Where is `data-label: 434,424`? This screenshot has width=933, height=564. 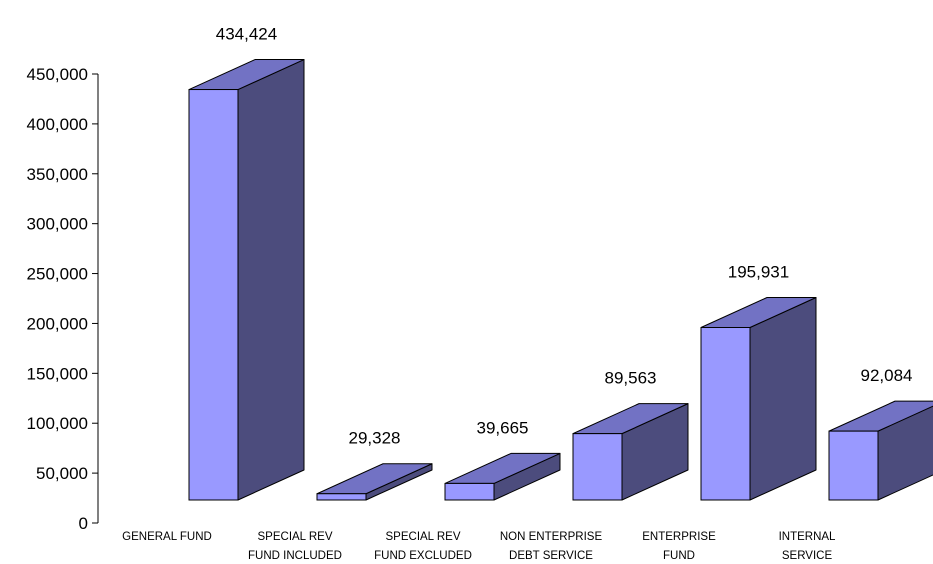 data-label: 434,424 is located at coordinates (246, 34).